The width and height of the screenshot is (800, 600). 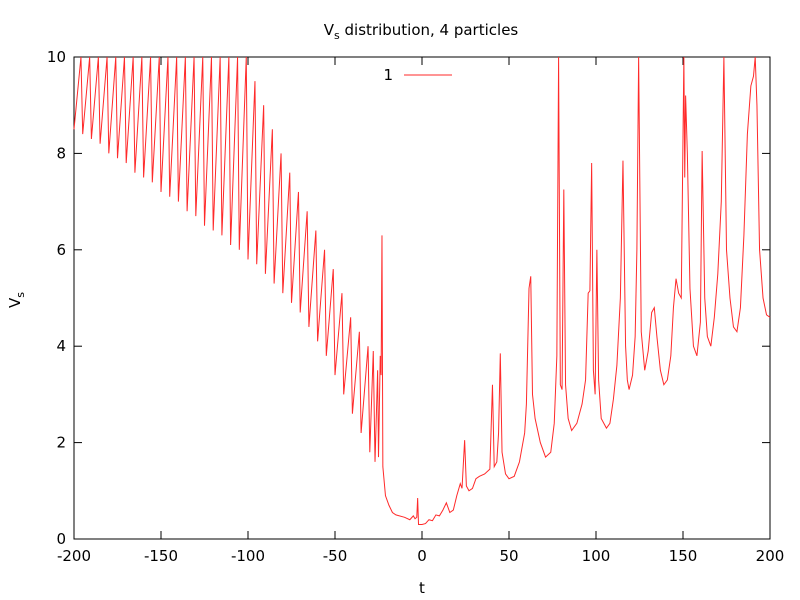 I want to click on x-tick-label: -100, so click(x=248, y=556).